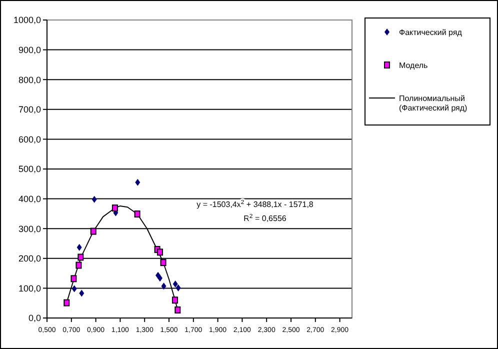  Describe the element at coordinates (29, 49) in the screenshot. I see `y-tick-label: 900,0` at that location.